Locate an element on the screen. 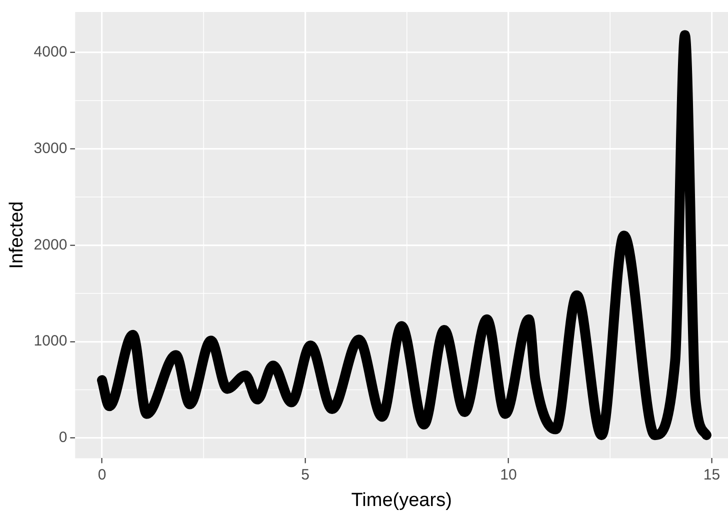 This screenshot has height=518, width=728. y-tick-label: 4000 is located at coordinates (51, 52).